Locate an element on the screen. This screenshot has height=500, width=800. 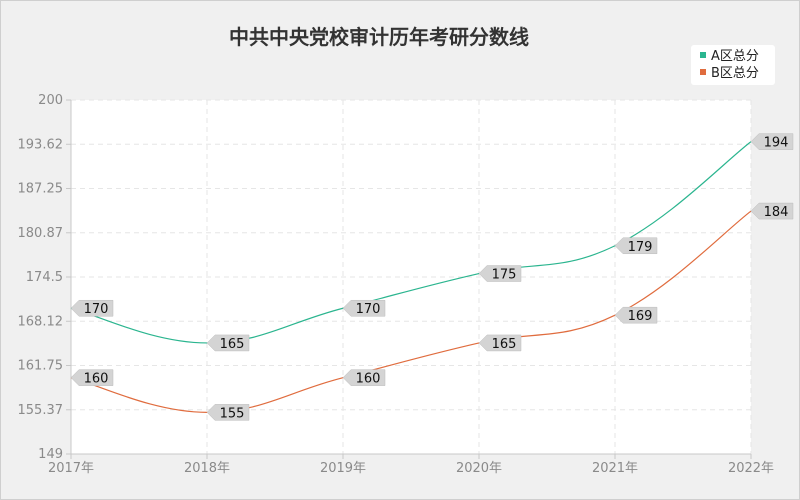
data-label-text: 184 is located at coordinates (776, 212).